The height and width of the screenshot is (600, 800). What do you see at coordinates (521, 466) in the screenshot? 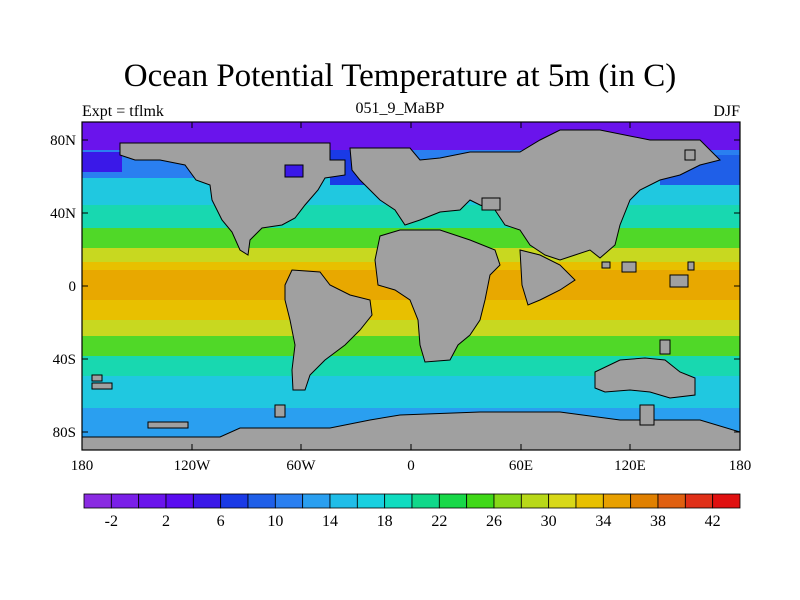
I see `x-tick-label: 60E` at bounding box center [521, 466].